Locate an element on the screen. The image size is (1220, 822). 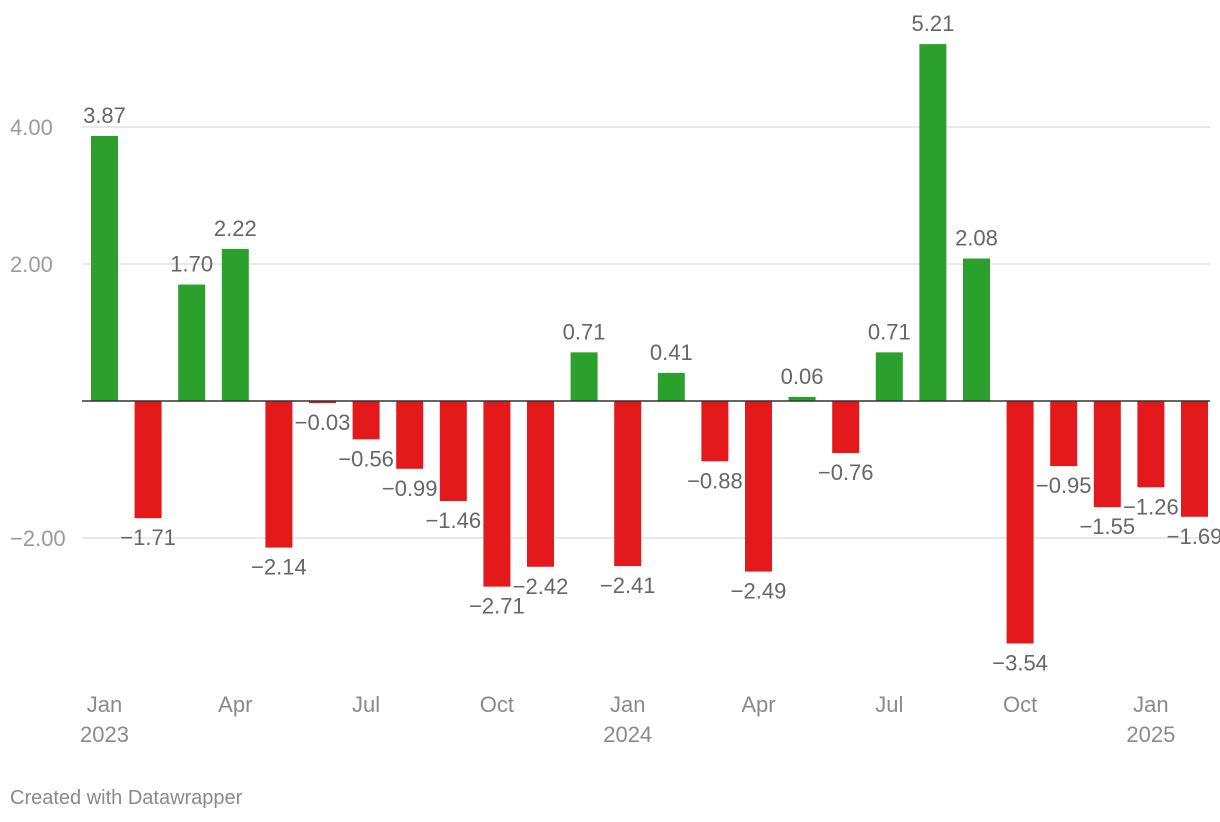
data-label: −0.99 is located at coordinates (410, 488).